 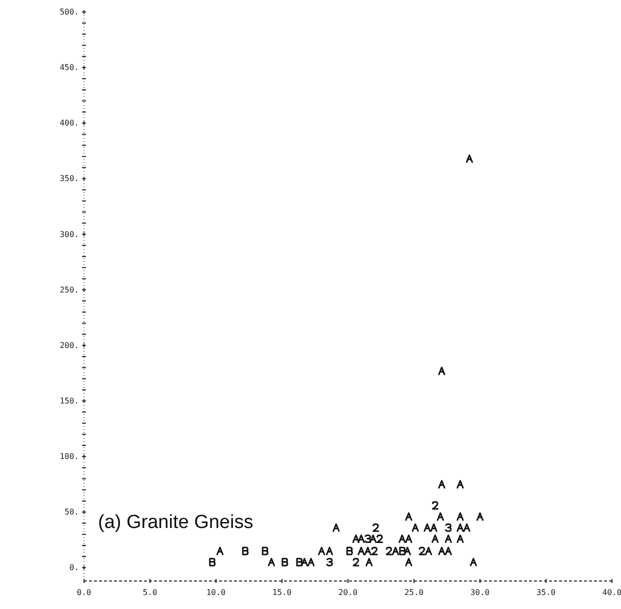 What do you see at coordinates (69, 289) in the screenshot?
I see `y-tick-label: 250.` at bounding box center [69, 289].